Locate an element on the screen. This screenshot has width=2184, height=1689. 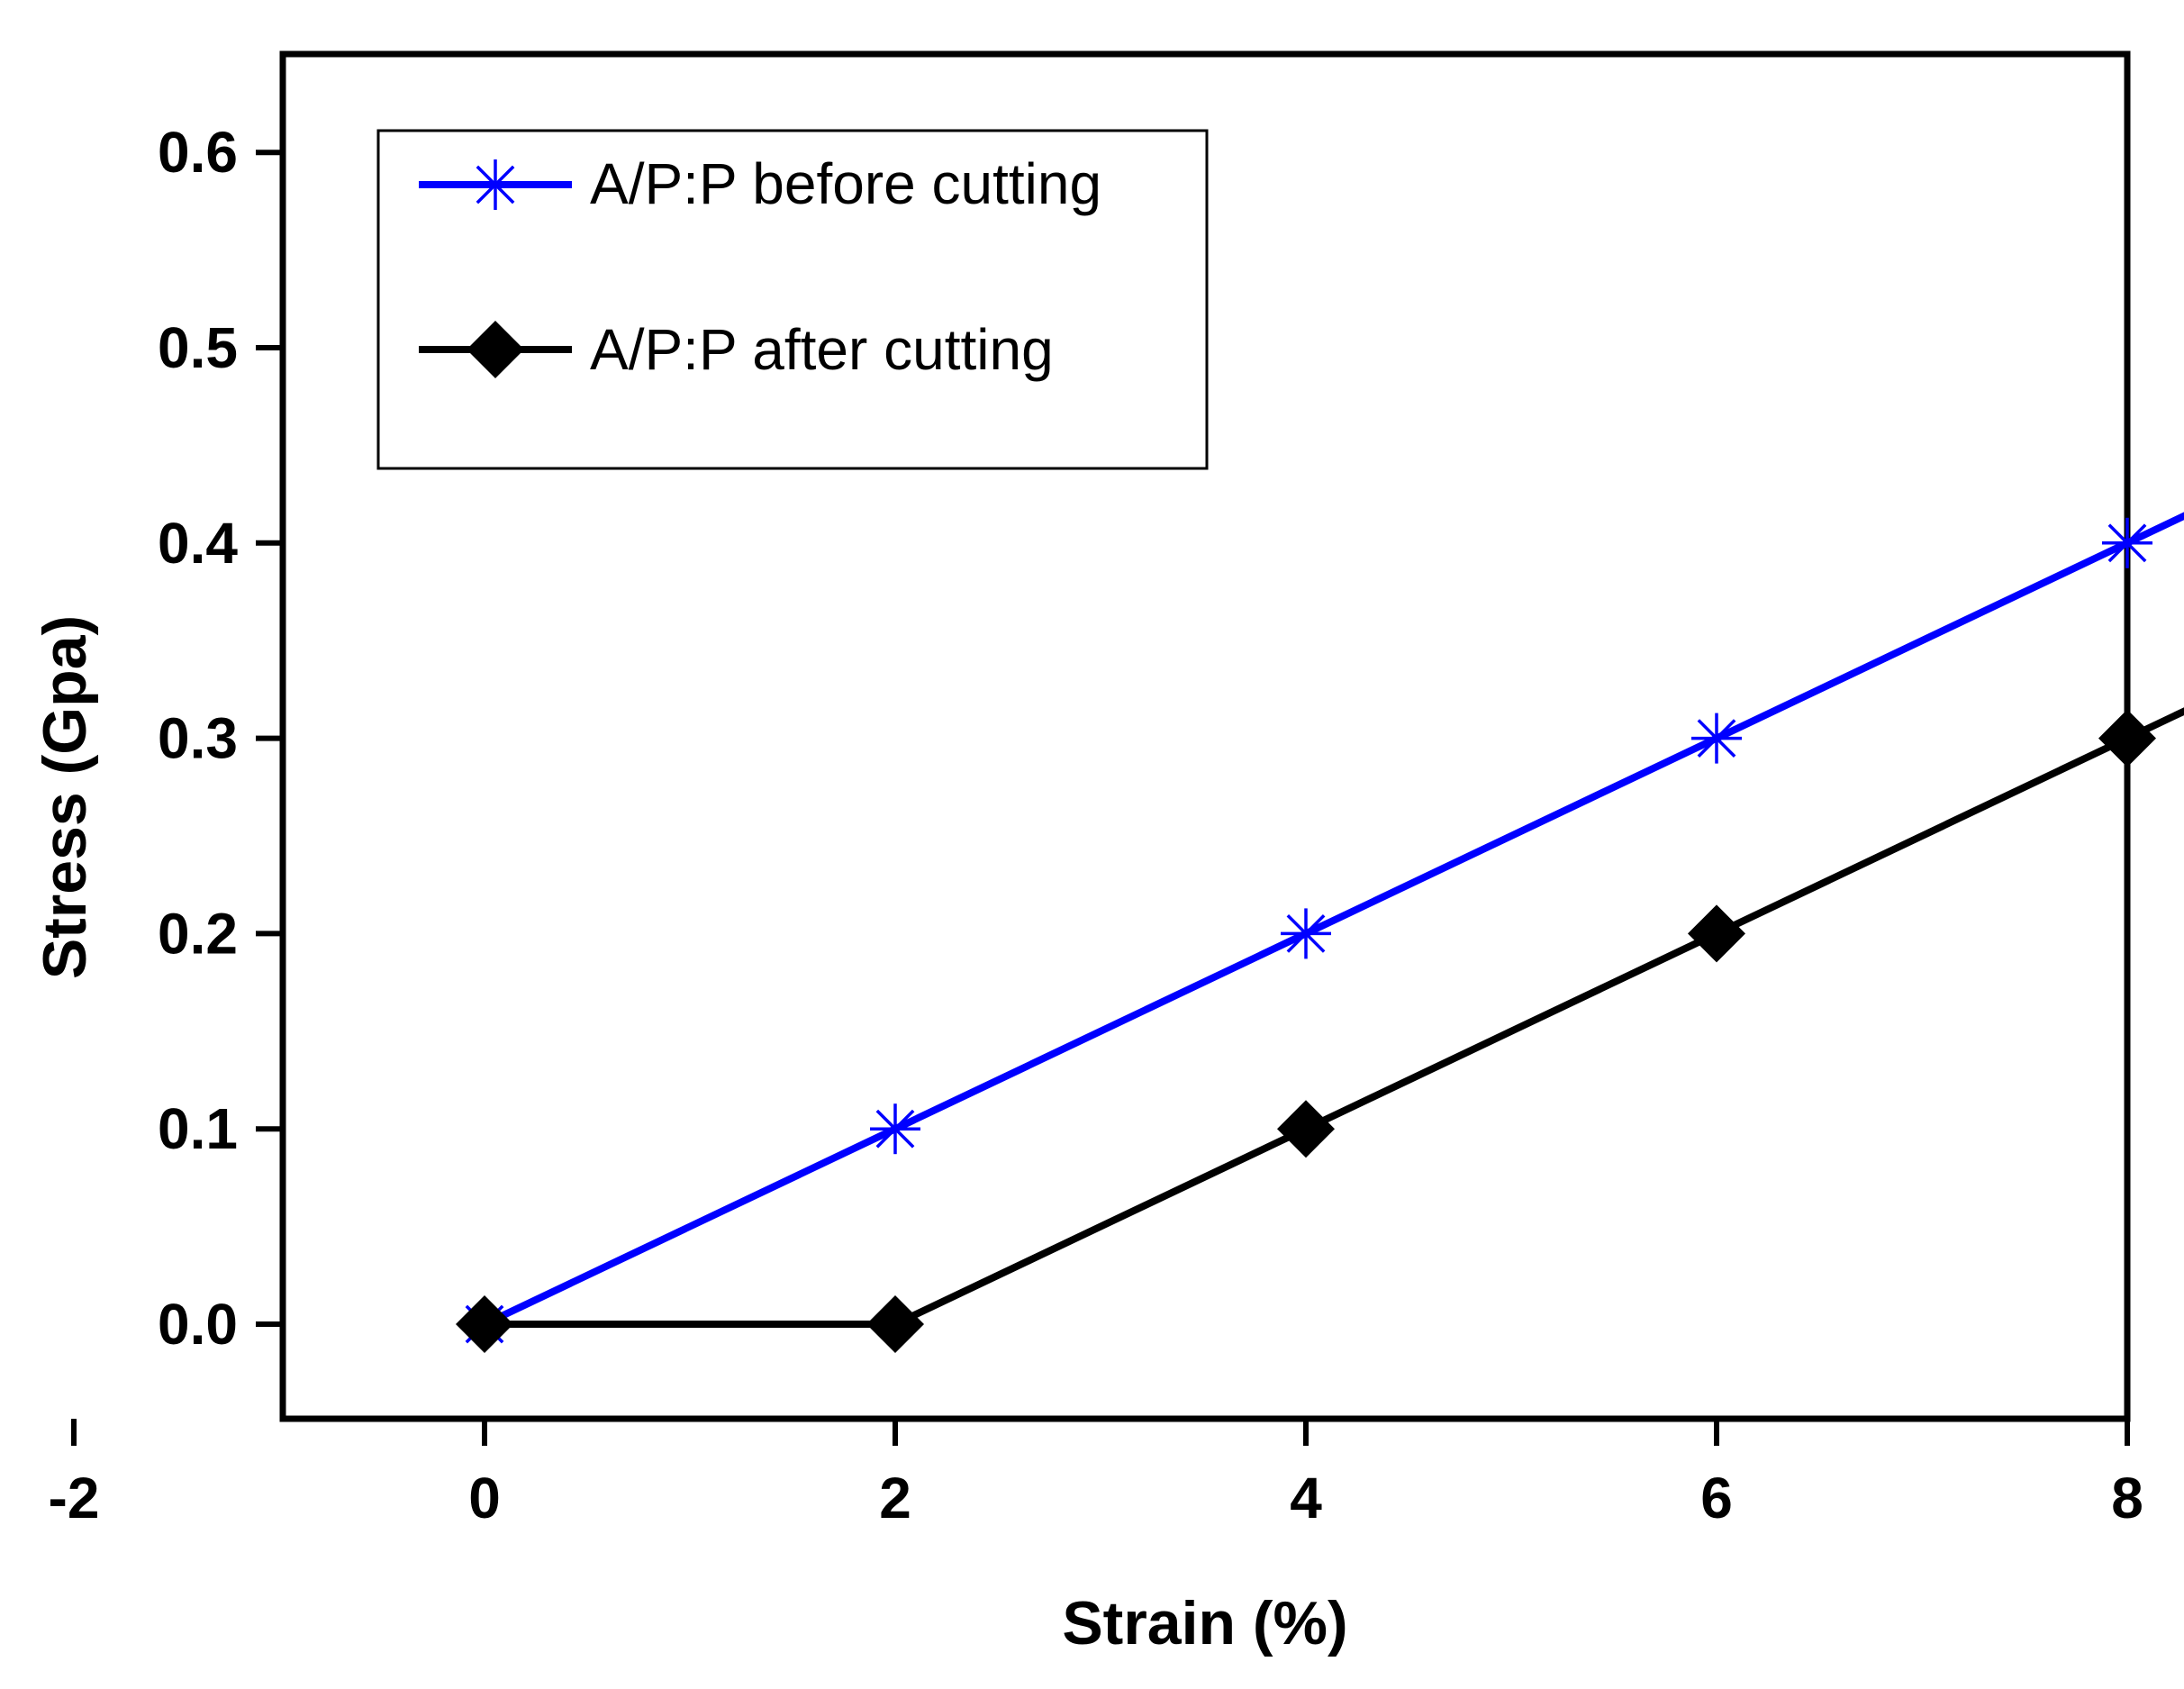
y-tick-label: 0.1 is located at coordinates (198, 1129).